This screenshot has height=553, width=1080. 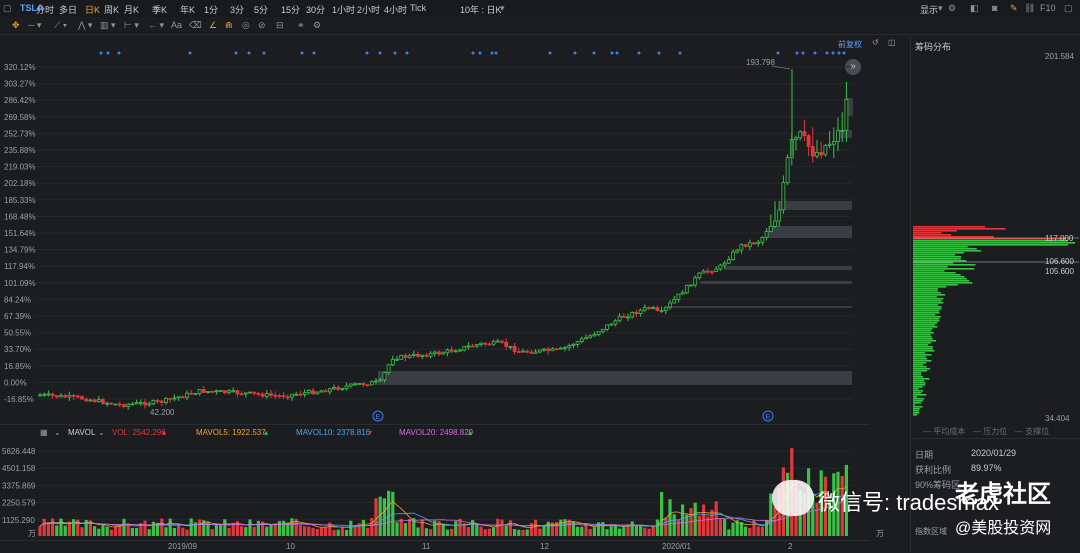 I want to click on measure-icon: ⊢ ▾, so click(x=131, y=25).